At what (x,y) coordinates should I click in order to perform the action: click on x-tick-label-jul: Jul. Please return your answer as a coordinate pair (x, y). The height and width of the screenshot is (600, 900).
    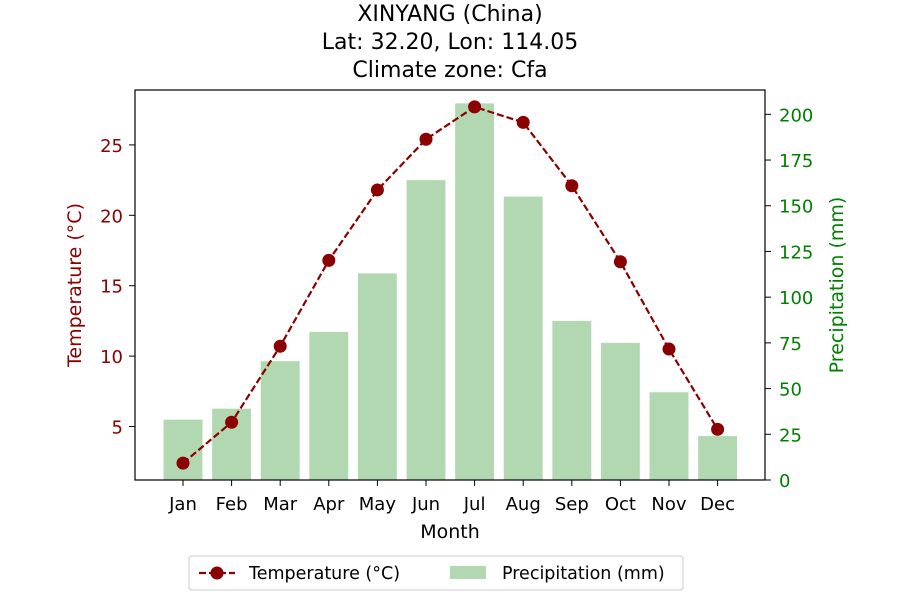
    Looking at the image, I should click on (474, 504).